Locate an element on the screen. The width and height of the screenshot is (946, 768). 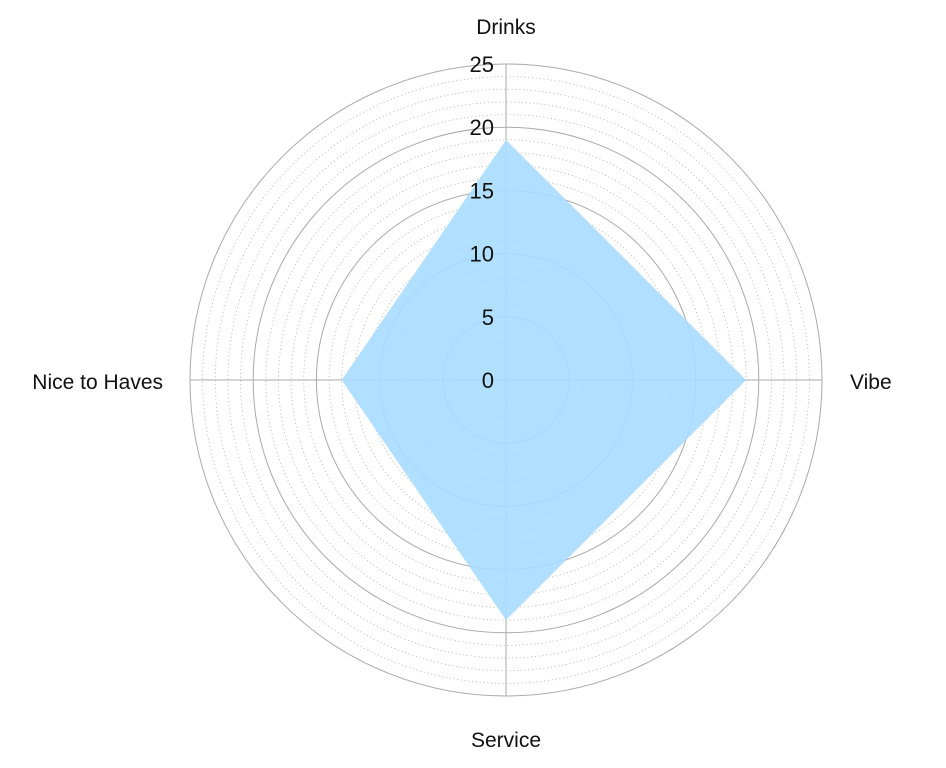
axis-label-service: Service is located at coordinates (506, 740).